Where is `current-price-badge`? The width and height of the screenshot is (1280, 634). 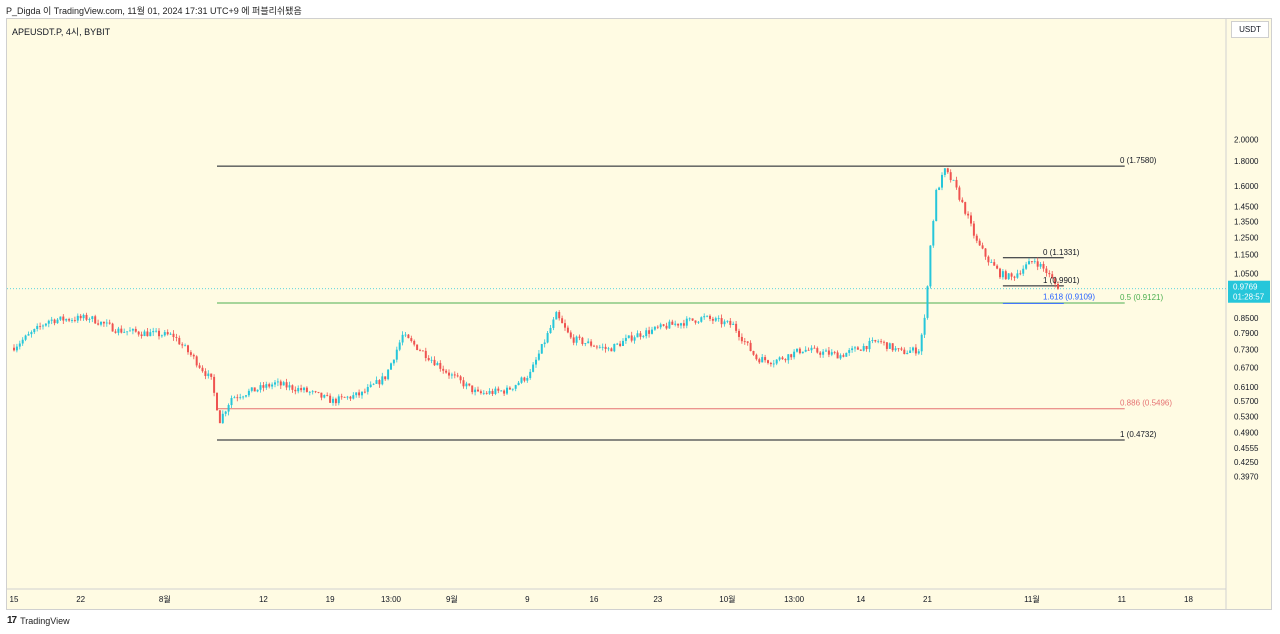 current-price-badge is located at coordinates (1249, 291).